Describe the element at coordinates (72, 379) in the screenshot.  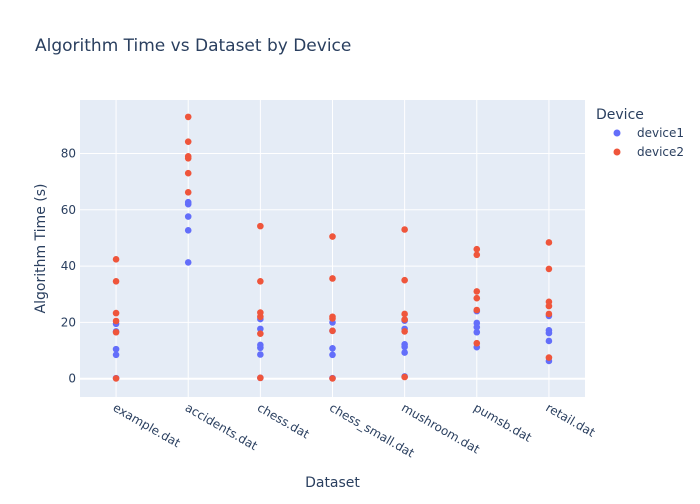
I see `y-tick-label: 0` at that location.